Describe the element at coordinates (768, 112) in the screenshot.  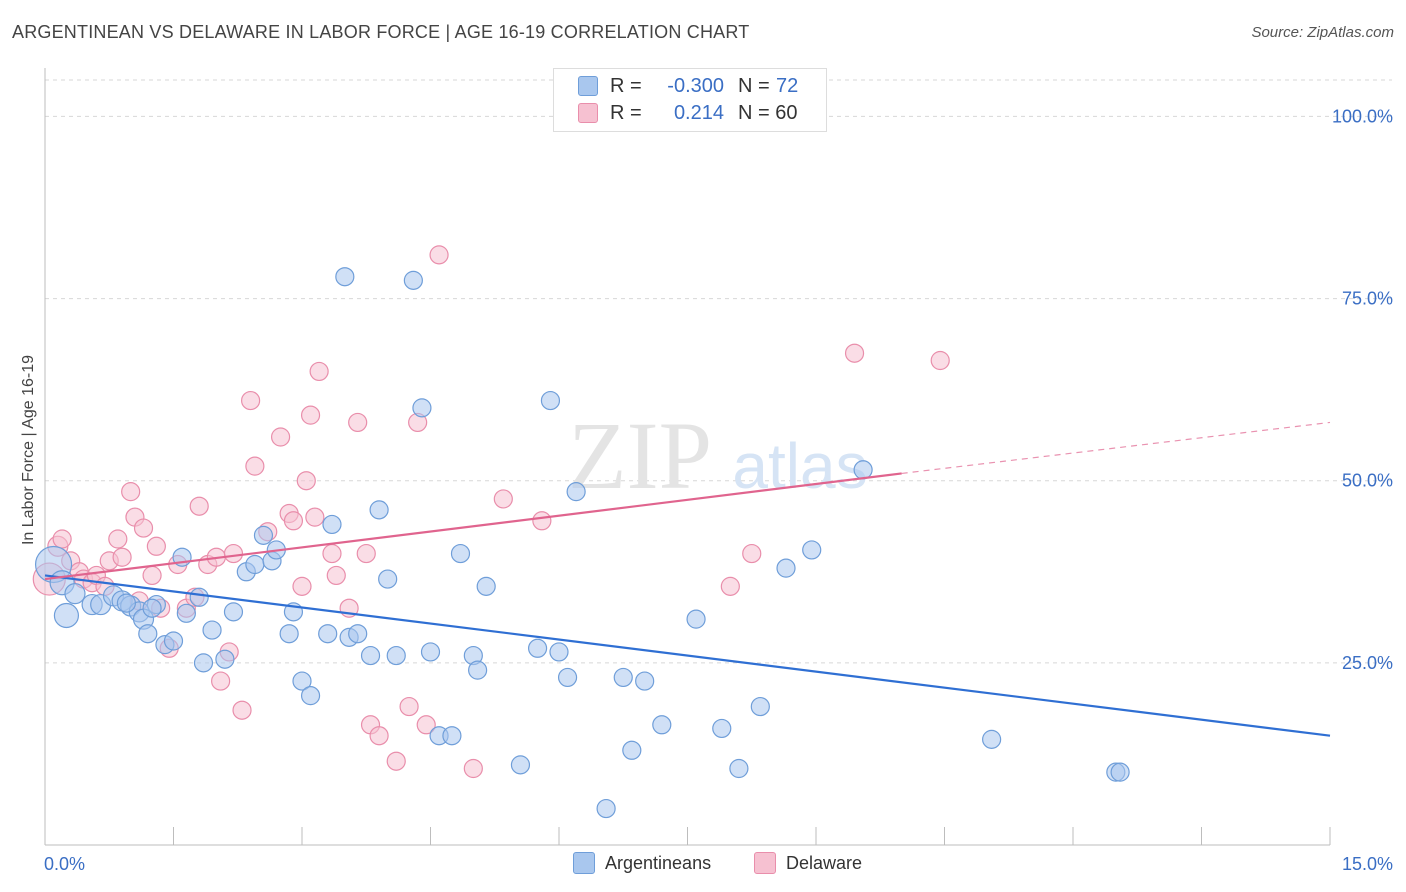
I see `legend-n-label: N = 60` at that location.